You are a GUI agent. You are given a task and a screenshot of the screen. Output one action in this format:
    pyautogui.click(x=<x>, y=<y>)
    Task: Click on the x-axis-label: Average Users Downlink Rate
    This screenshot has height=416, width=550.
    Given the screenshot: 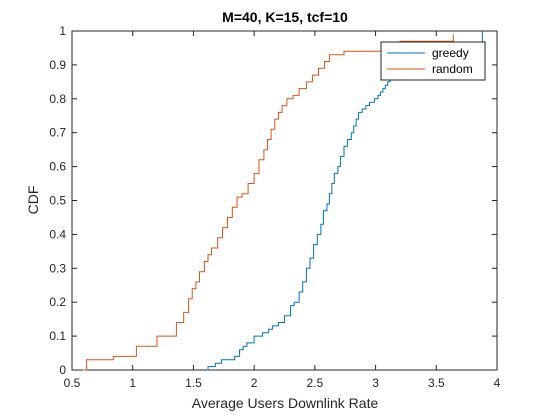 What is the action you would take?
    pyautogui.click(x=285, y=403)
    